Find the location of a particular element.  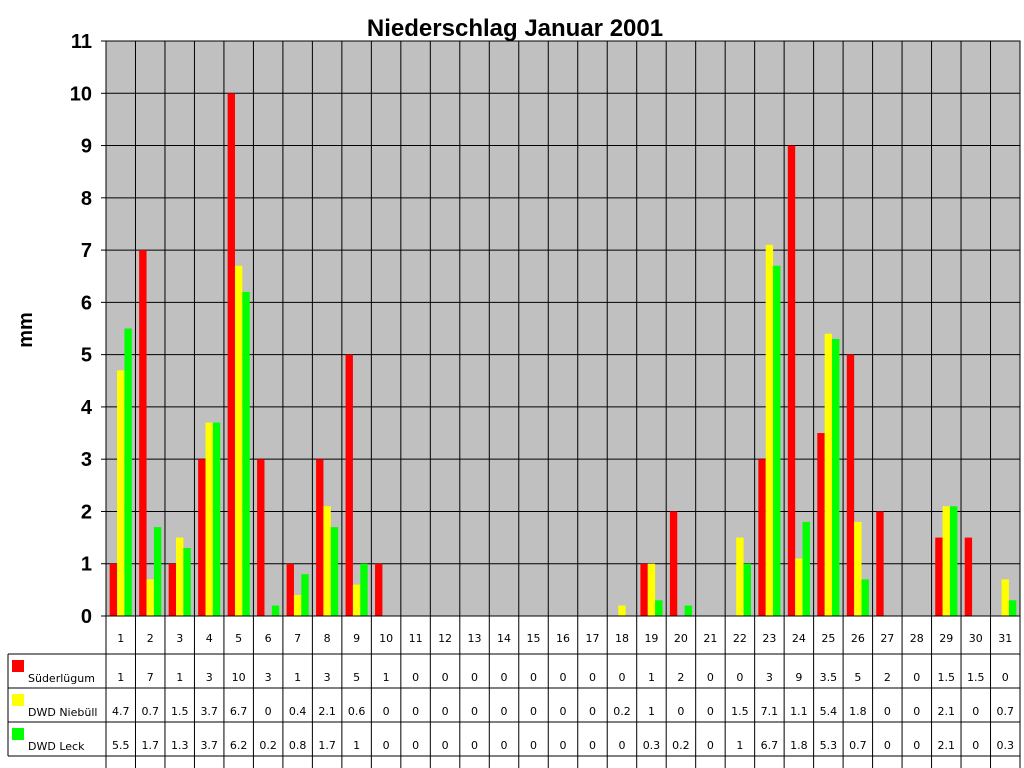

x-tick-label: 23 is located at coordinates (769, 638).